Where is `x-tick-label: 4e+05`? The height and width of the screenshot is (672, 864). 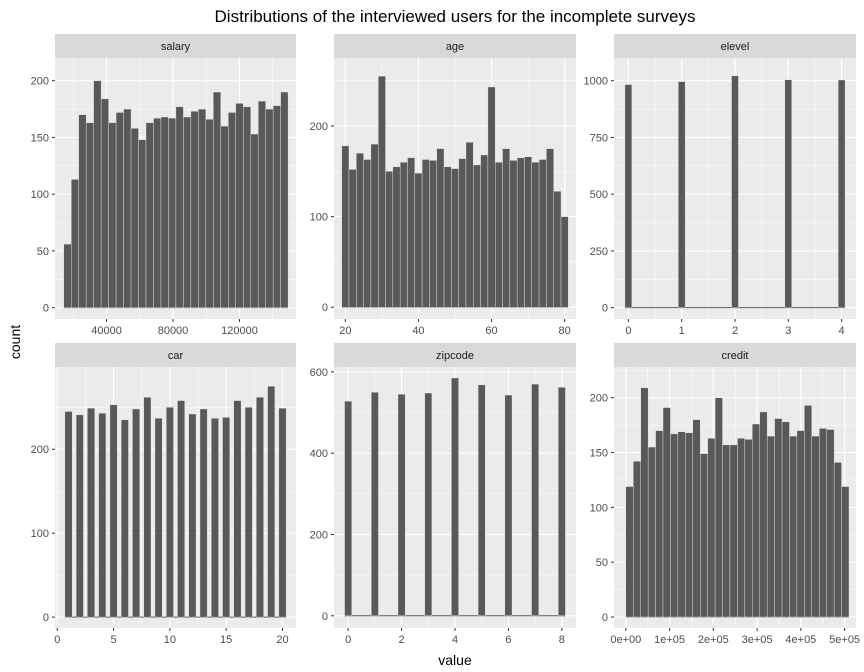
x-tick-label: 4e+05 is located at coordinates (800, 640).